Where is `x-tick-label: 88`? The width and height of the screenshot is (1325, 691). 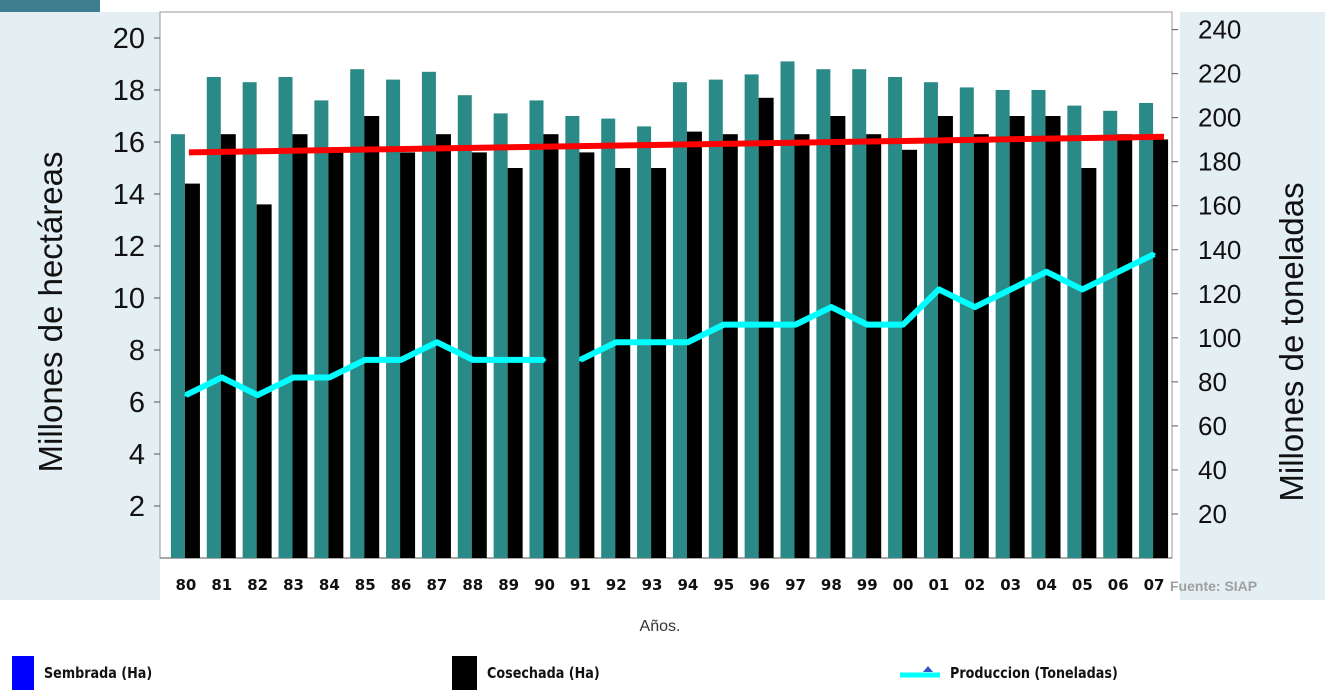 x-tick-label: 88 is located at coordinates (472, 585).